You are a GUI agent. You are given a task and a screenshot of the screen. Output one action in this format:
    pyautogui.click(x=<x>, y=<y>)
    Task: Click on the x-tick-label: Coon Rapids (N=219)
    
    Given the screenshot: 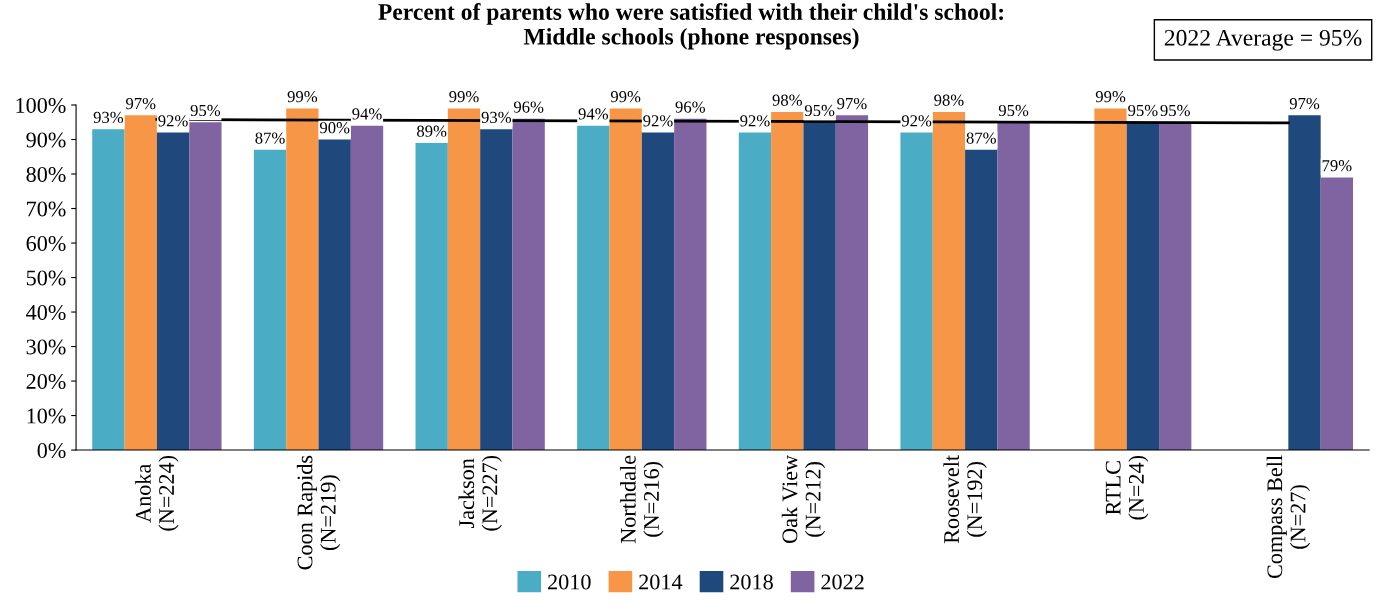 What is the action you would take?
    pyautogui.click(x=318, y=512)
    